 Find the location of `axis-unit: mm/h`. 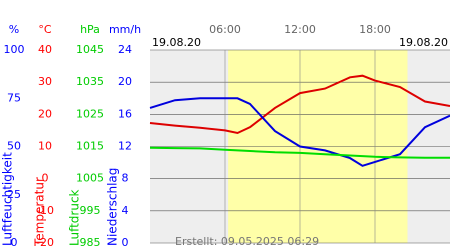

axis-unit: mm/h is located at coordinates (125, 29).